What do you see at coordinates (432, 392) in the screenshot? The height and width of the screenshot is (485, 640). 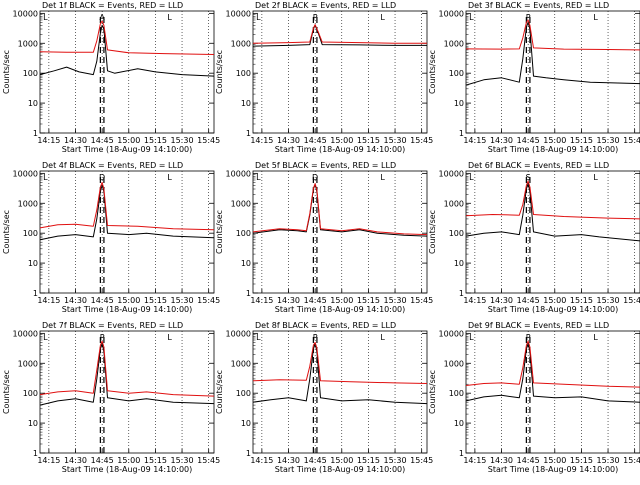 I see `y-axis-label: Counts/sec` at bounding box center [432, 392].